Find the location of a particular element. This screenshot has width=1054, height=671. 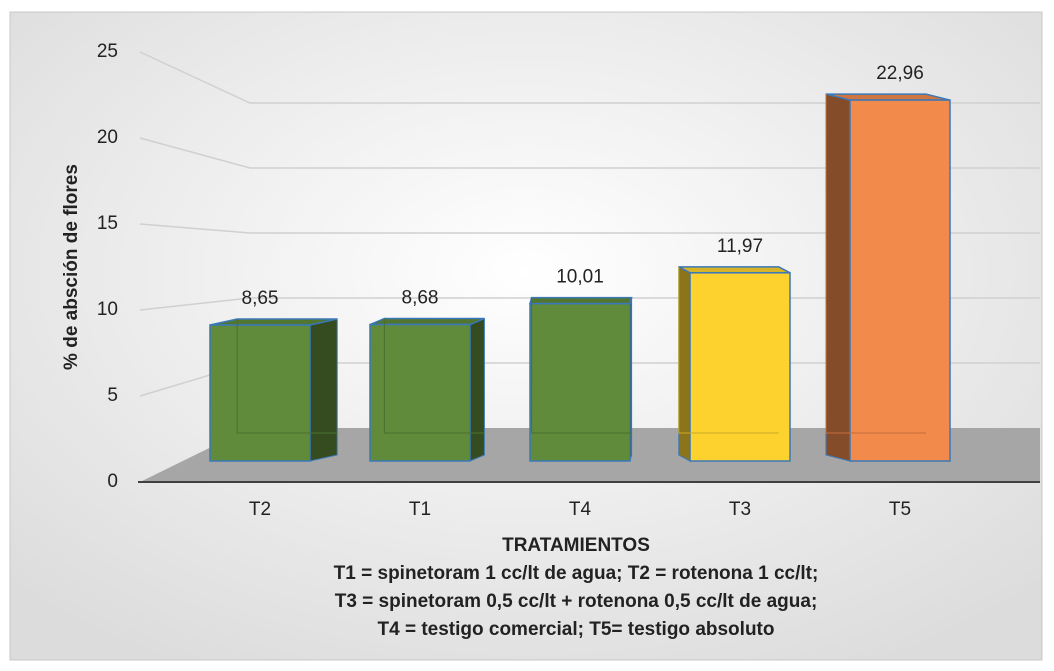

y-tick-label: 10 is located at coordinates (107, 309).